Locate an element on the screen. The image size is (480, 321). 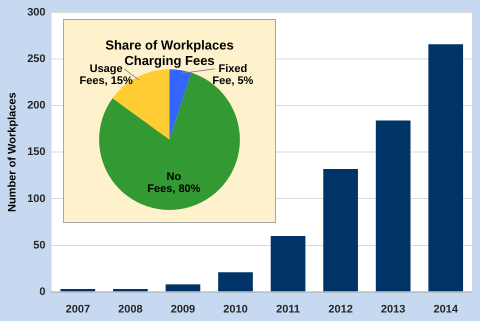
x-tick-label: 2013 is located at coordinates (393, 309).